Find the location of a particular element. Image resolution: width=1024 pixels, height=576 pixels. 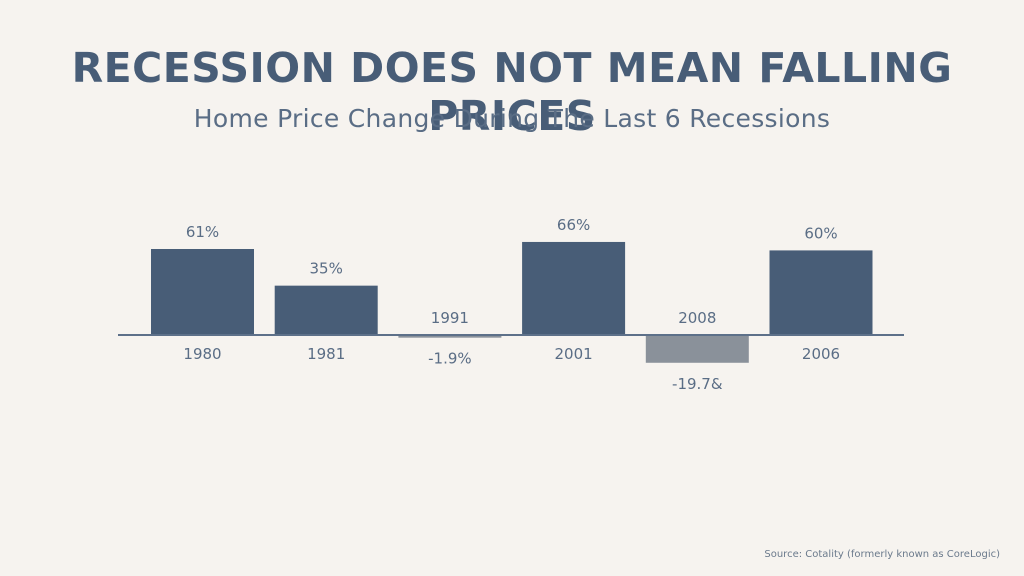

value-label-1991: -1.9% is located at coordinates (450, 359).